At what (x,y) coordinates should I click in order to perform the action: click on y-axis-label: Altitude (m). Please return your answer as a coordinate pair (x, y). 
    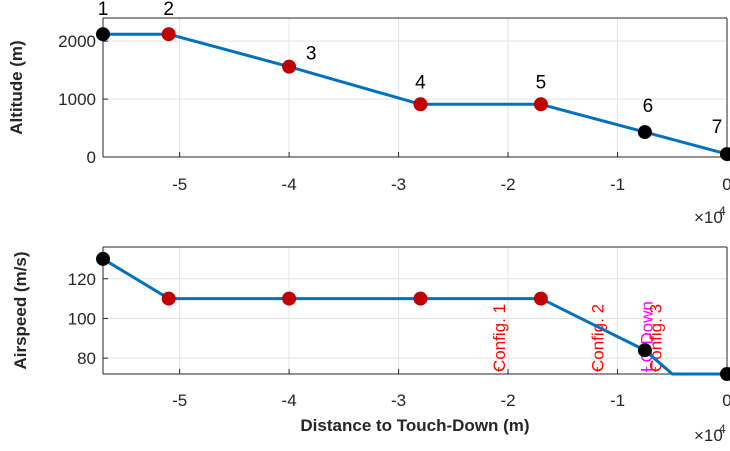
    Looking at the image, I should click on (16, 87).